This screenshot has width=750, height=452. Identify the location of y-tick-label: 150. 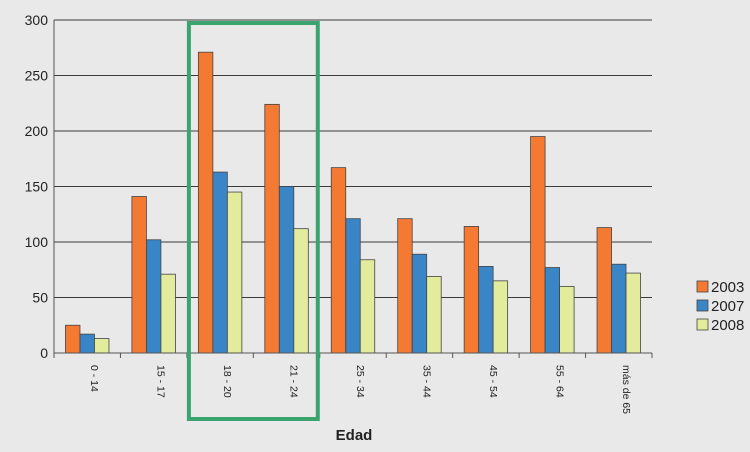
(37, 187).